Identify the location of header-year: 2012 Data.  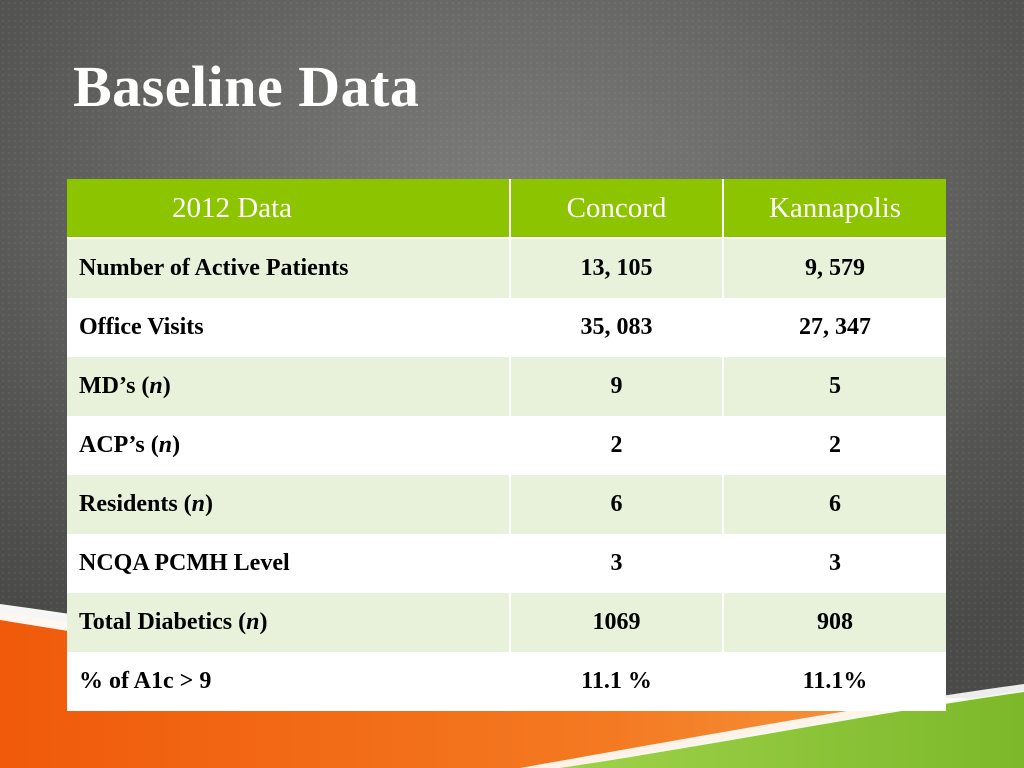
(289, 209).